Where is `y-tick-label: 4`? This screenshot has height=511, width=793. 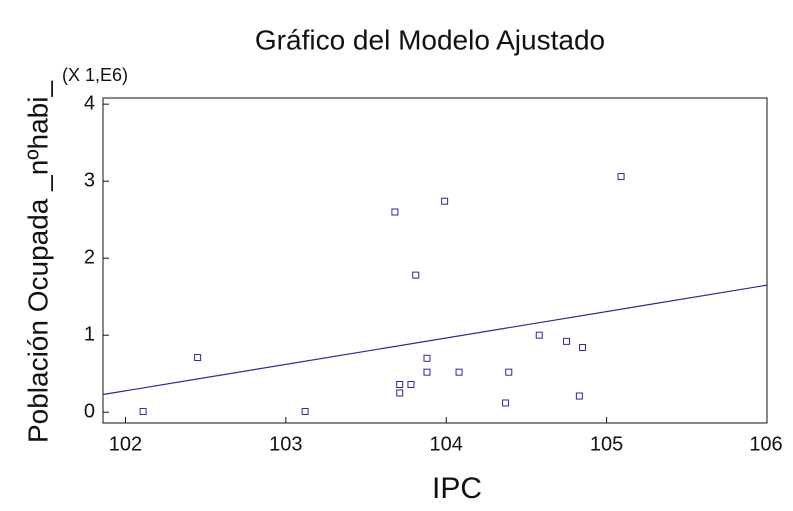
y-tick-label: 4 is located at coordinates (89, 103).